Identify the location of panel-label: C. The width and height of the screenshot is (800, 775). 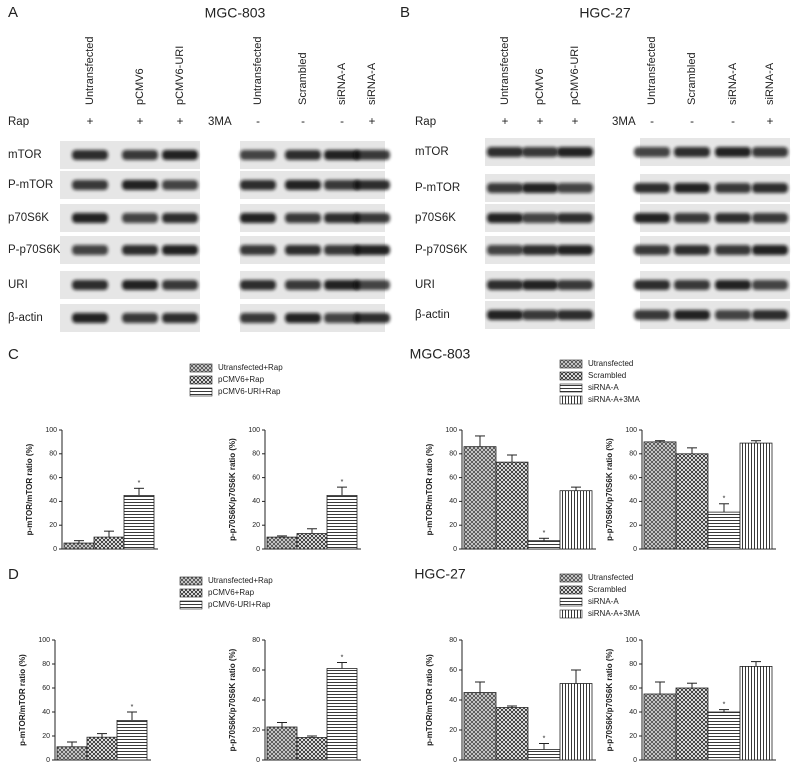
(13, 354).